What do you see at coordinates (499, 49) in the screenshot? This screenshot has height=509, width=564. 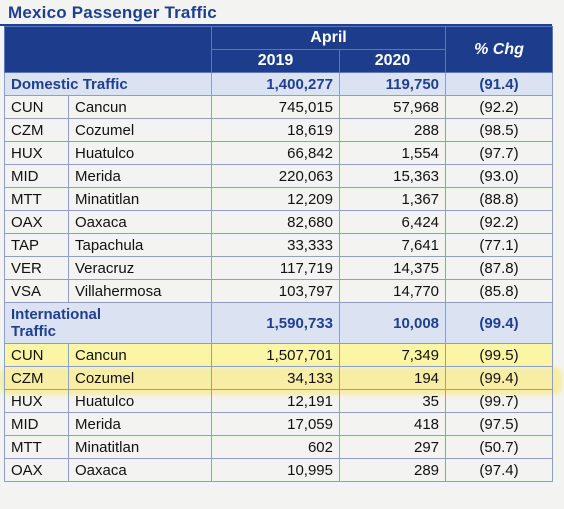 I see `header-pct-change: % Chg` at bounding box center [499, 49].